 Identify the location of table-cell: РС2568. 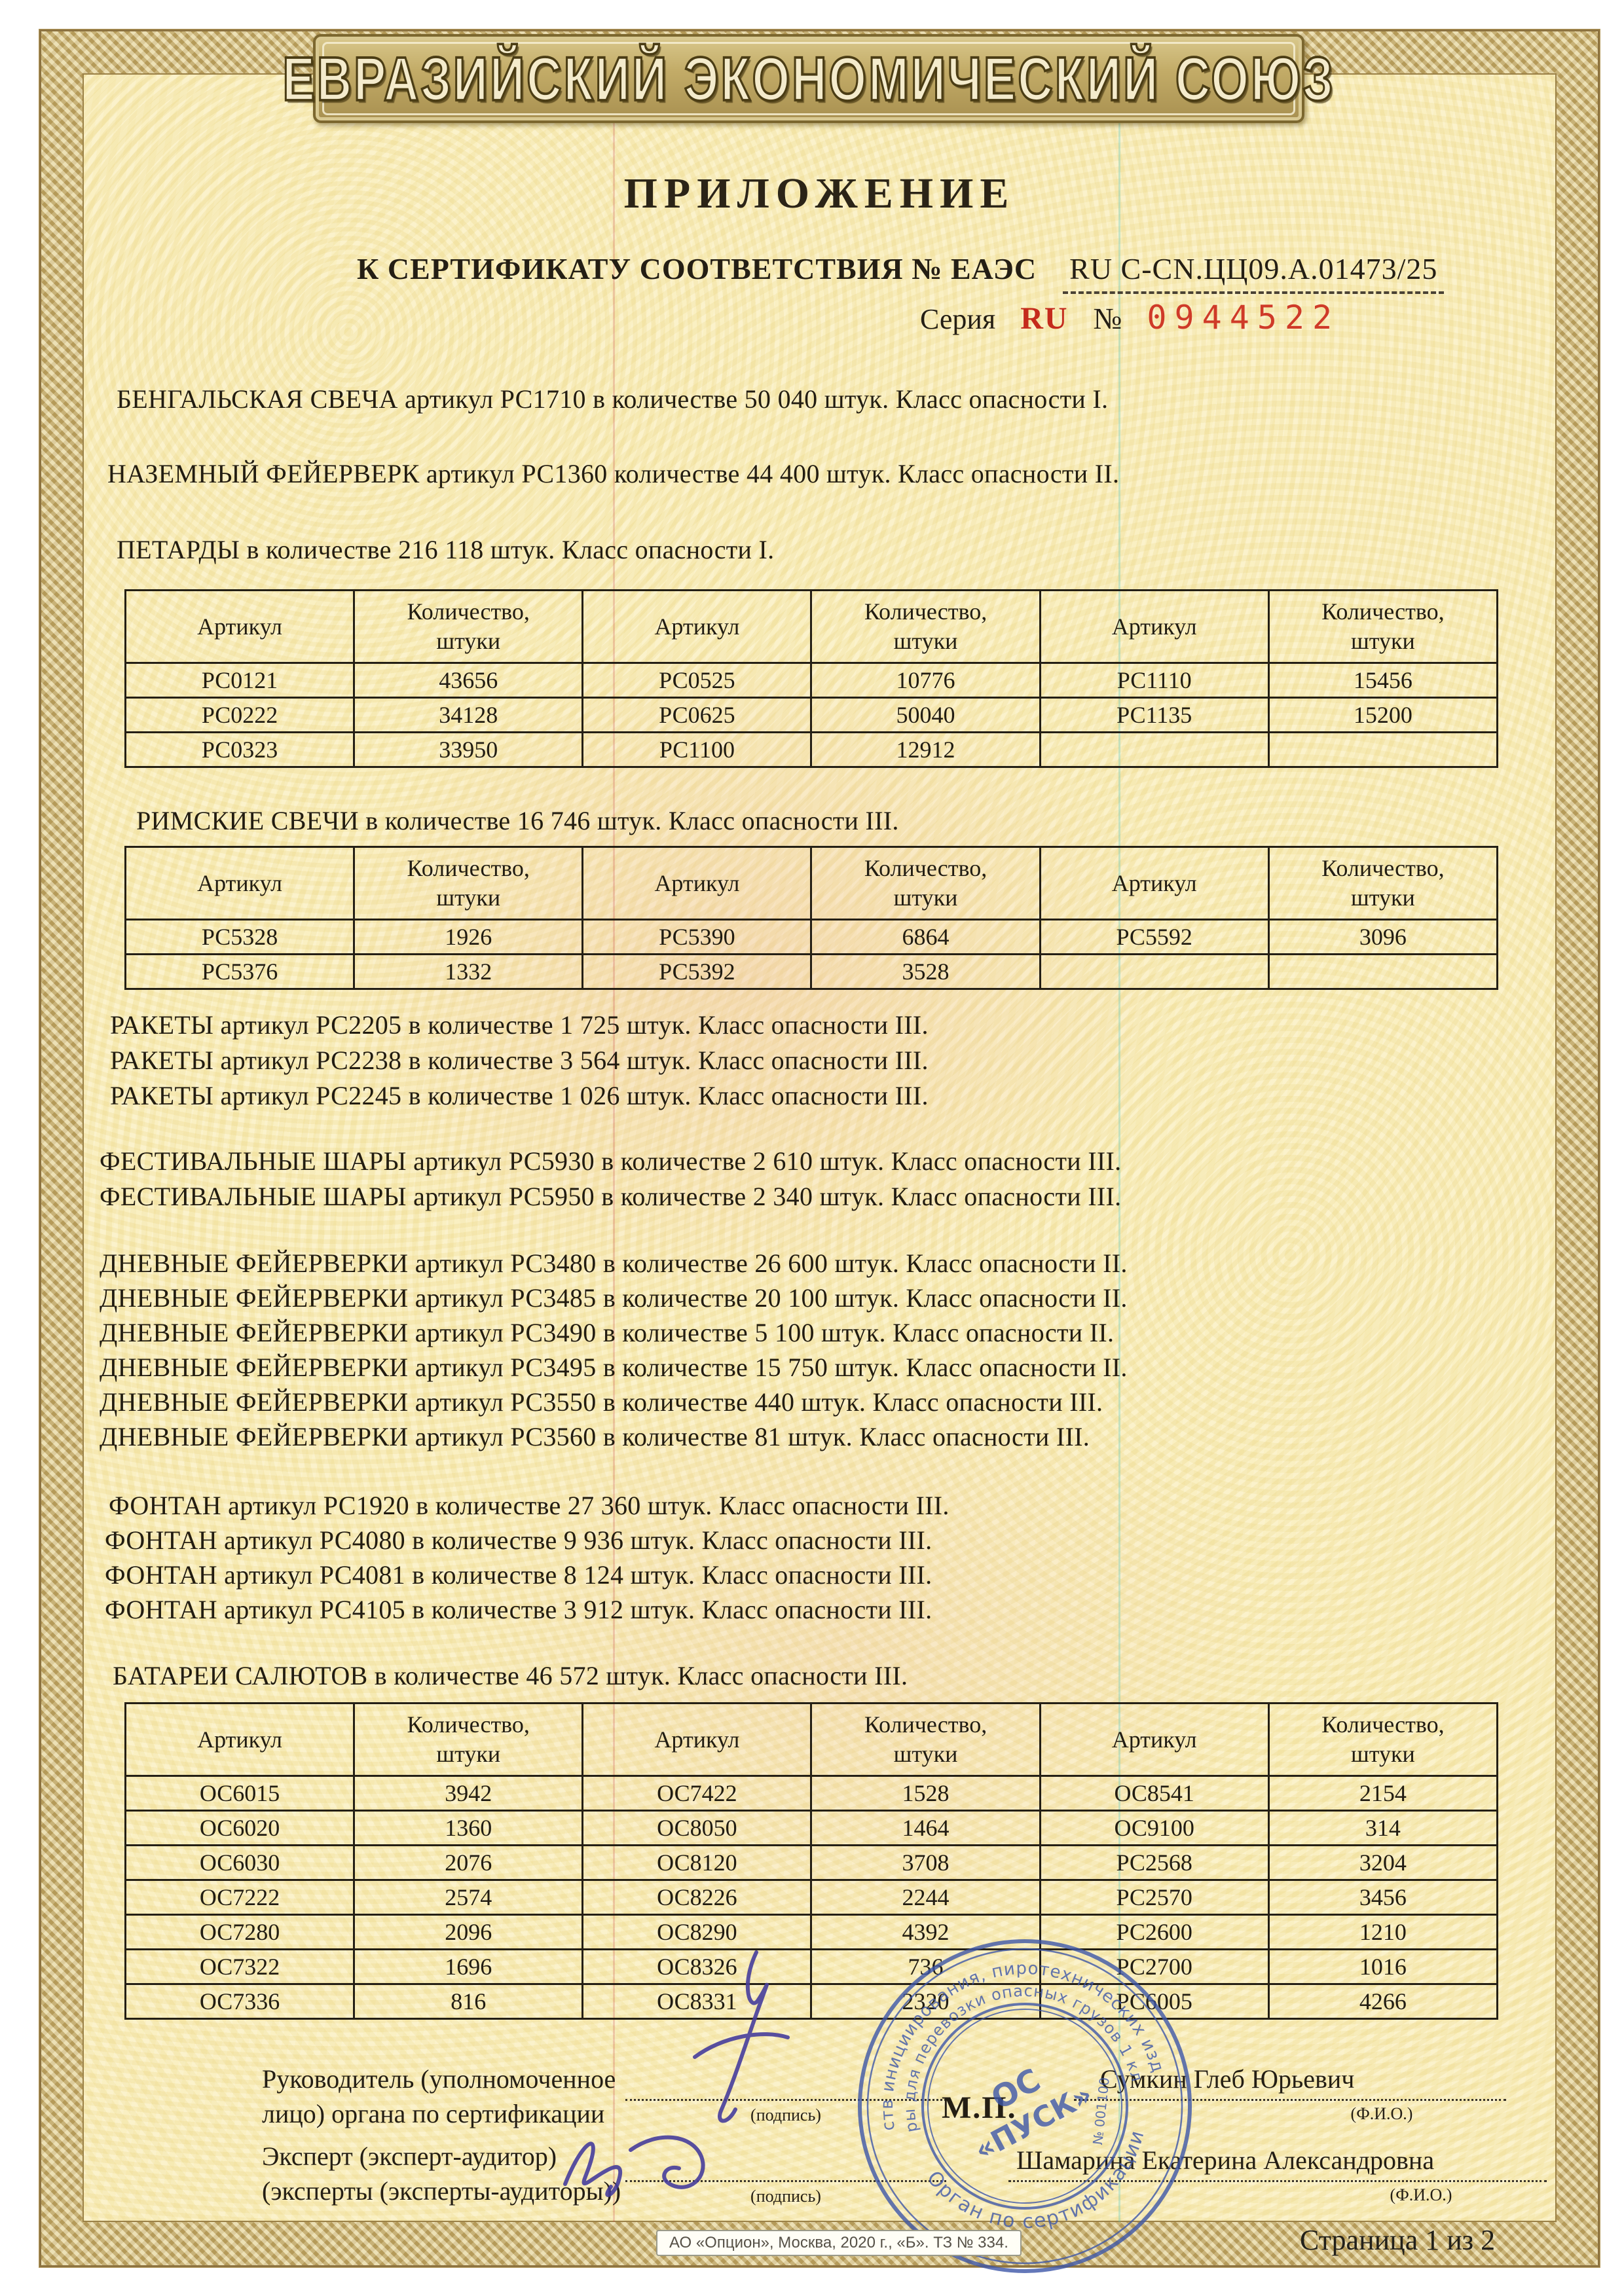
(1154, 1862).